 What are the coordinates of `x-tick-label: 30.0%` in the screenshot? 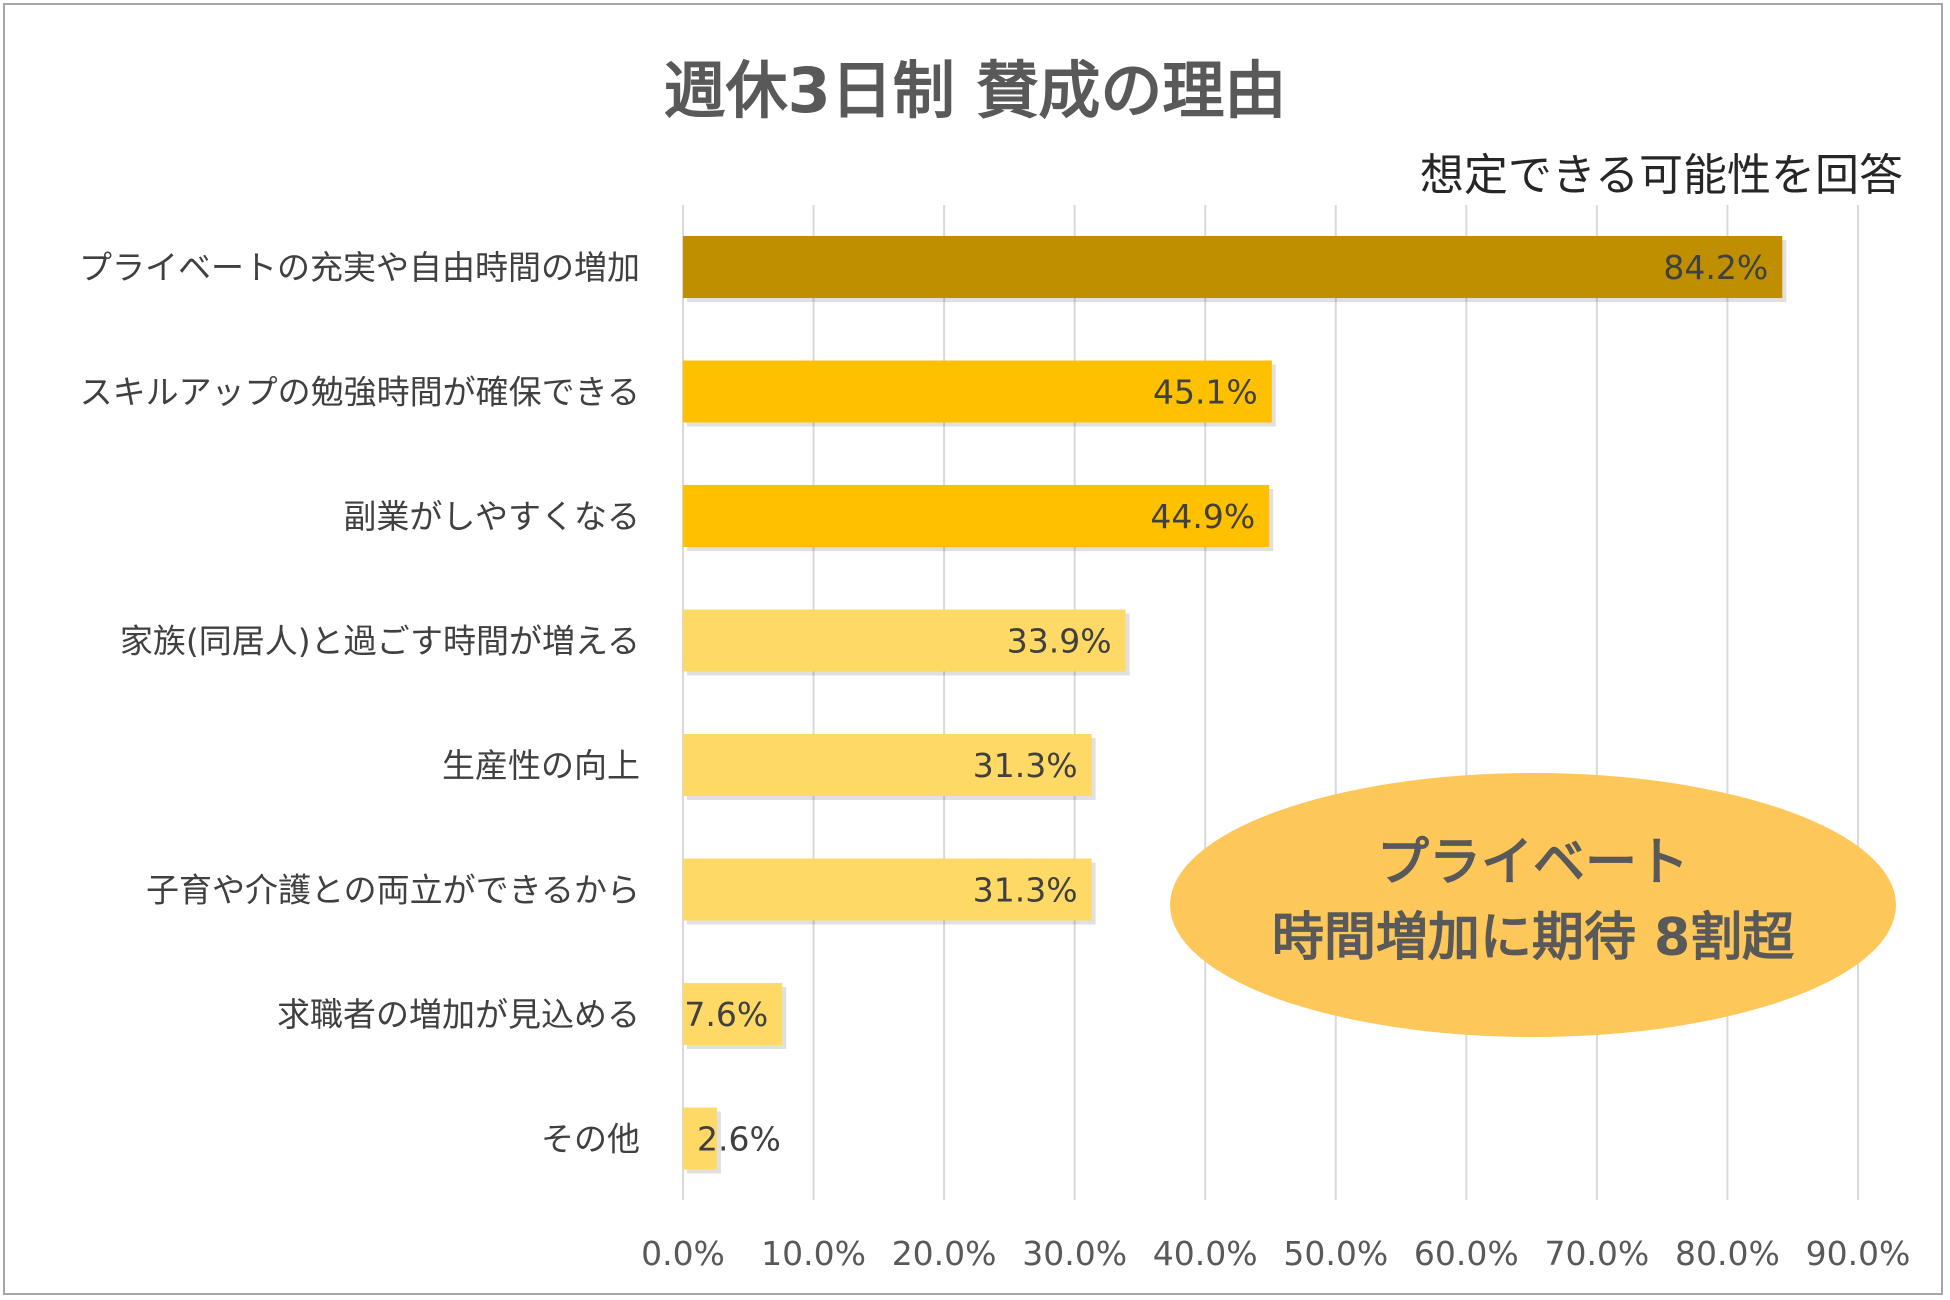 It's located at (1074, 1253).